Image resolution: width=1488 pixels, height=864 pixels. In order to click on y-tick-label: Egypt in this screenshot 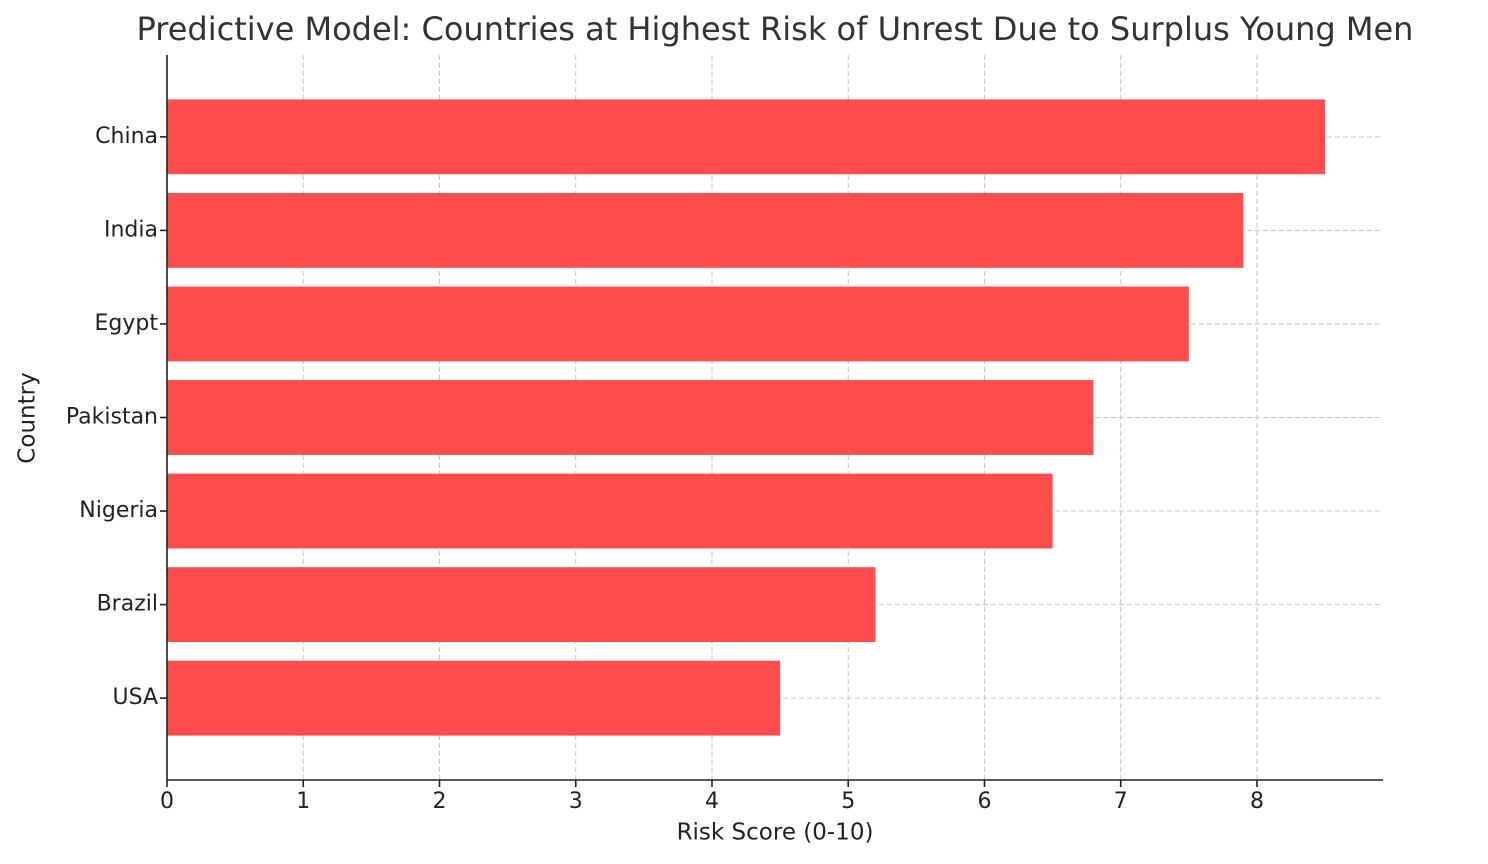, I will do `click(127, 323)`.